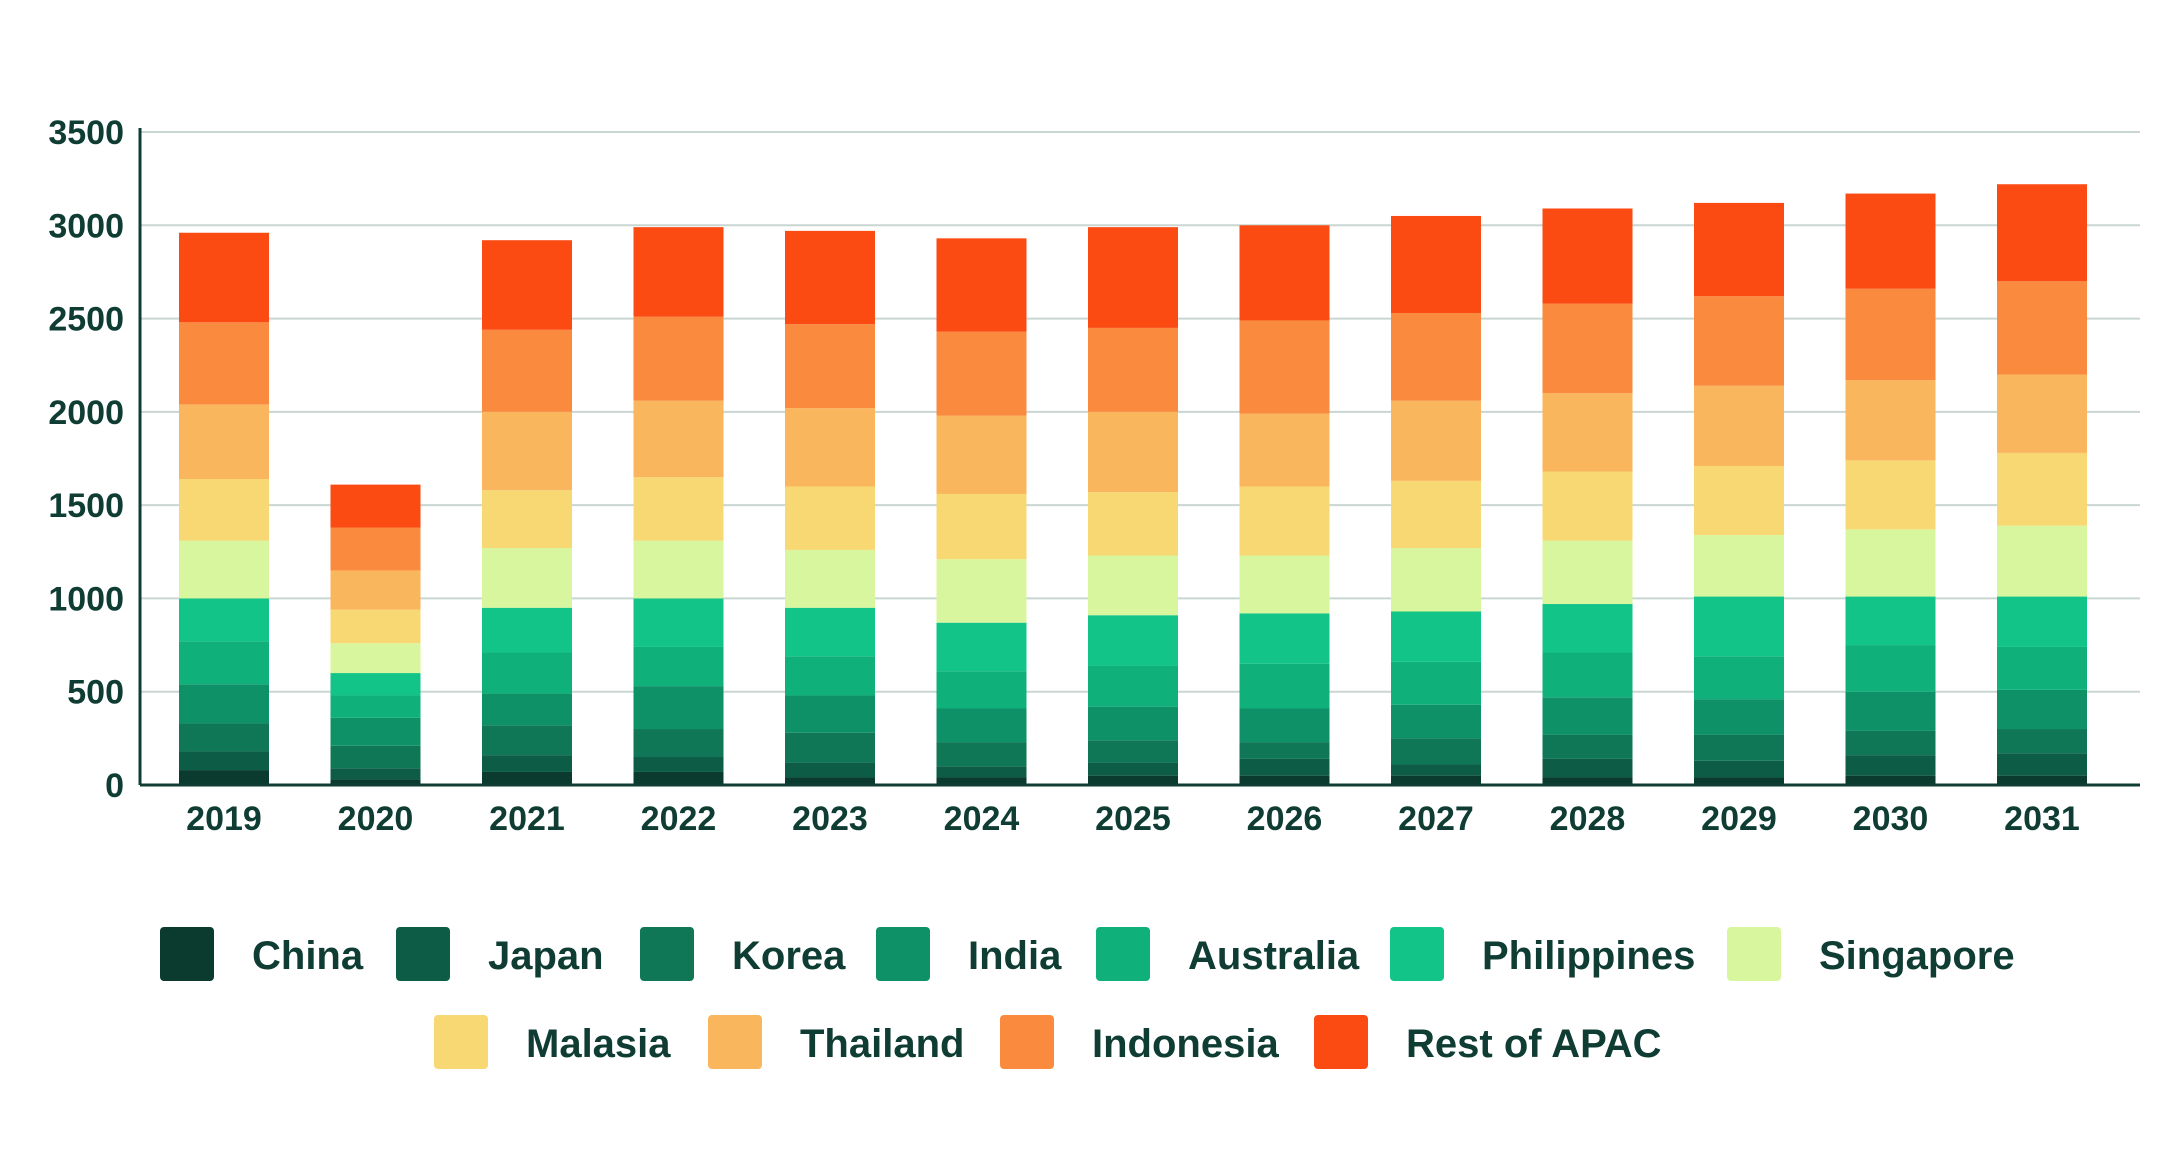 This screenshot has width=2160, height=1166. What do you see at coordinates (1890, 563) in the screenshot?
I see `bar-segment-singapore-2030` at bounding box center [1890, 563].